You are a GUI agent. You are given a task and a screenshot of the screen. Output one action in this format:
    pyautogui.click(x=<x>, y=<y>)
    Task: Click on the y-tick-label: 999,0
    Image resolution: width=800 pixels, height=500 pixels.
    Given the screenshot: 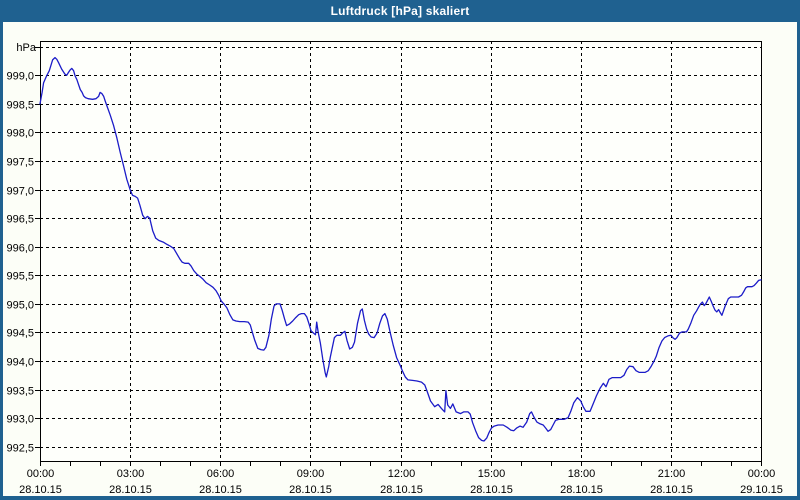 What is the action you would take?
    pyautogui.click(x=20, y=77)
    